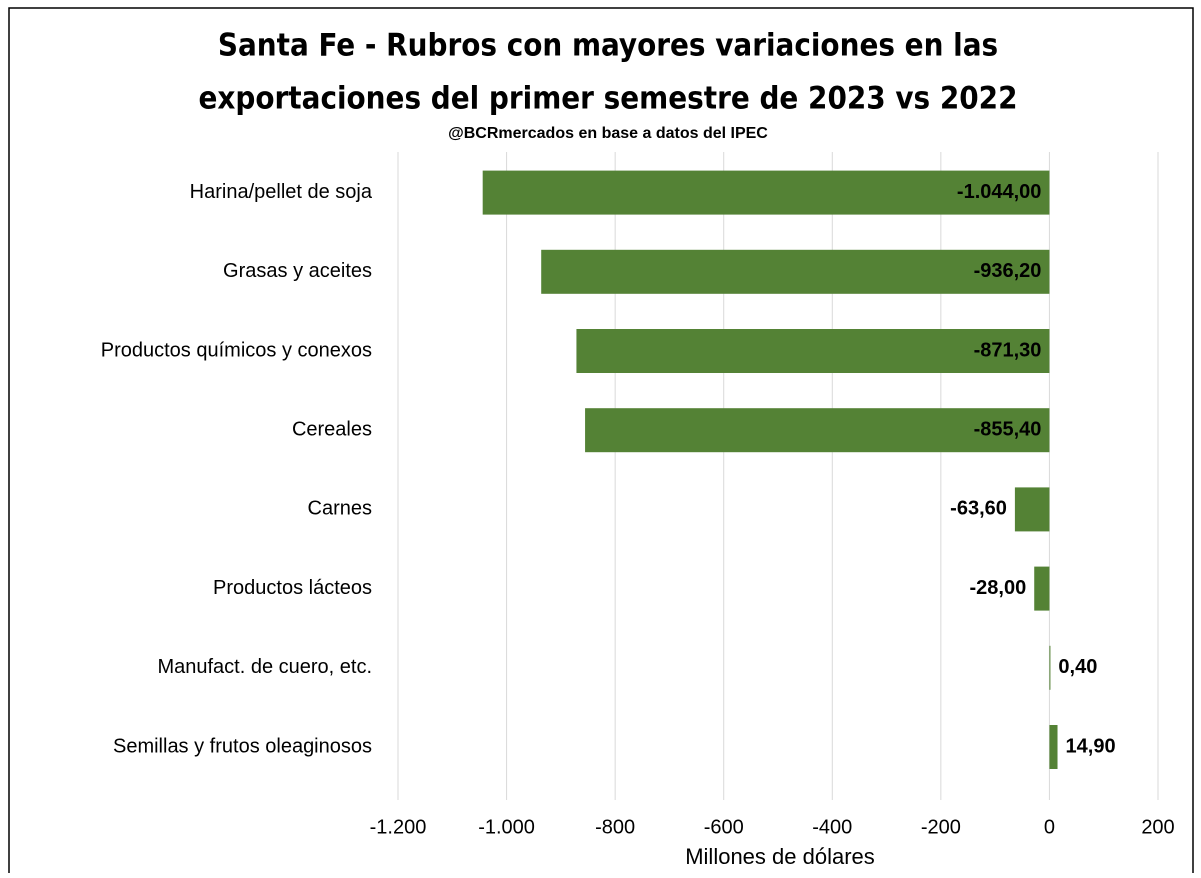  What do you see at coordinates (1008, 429) in the screenshot?
I see `value-label: -855,40` at bounding box center [1008, 429].